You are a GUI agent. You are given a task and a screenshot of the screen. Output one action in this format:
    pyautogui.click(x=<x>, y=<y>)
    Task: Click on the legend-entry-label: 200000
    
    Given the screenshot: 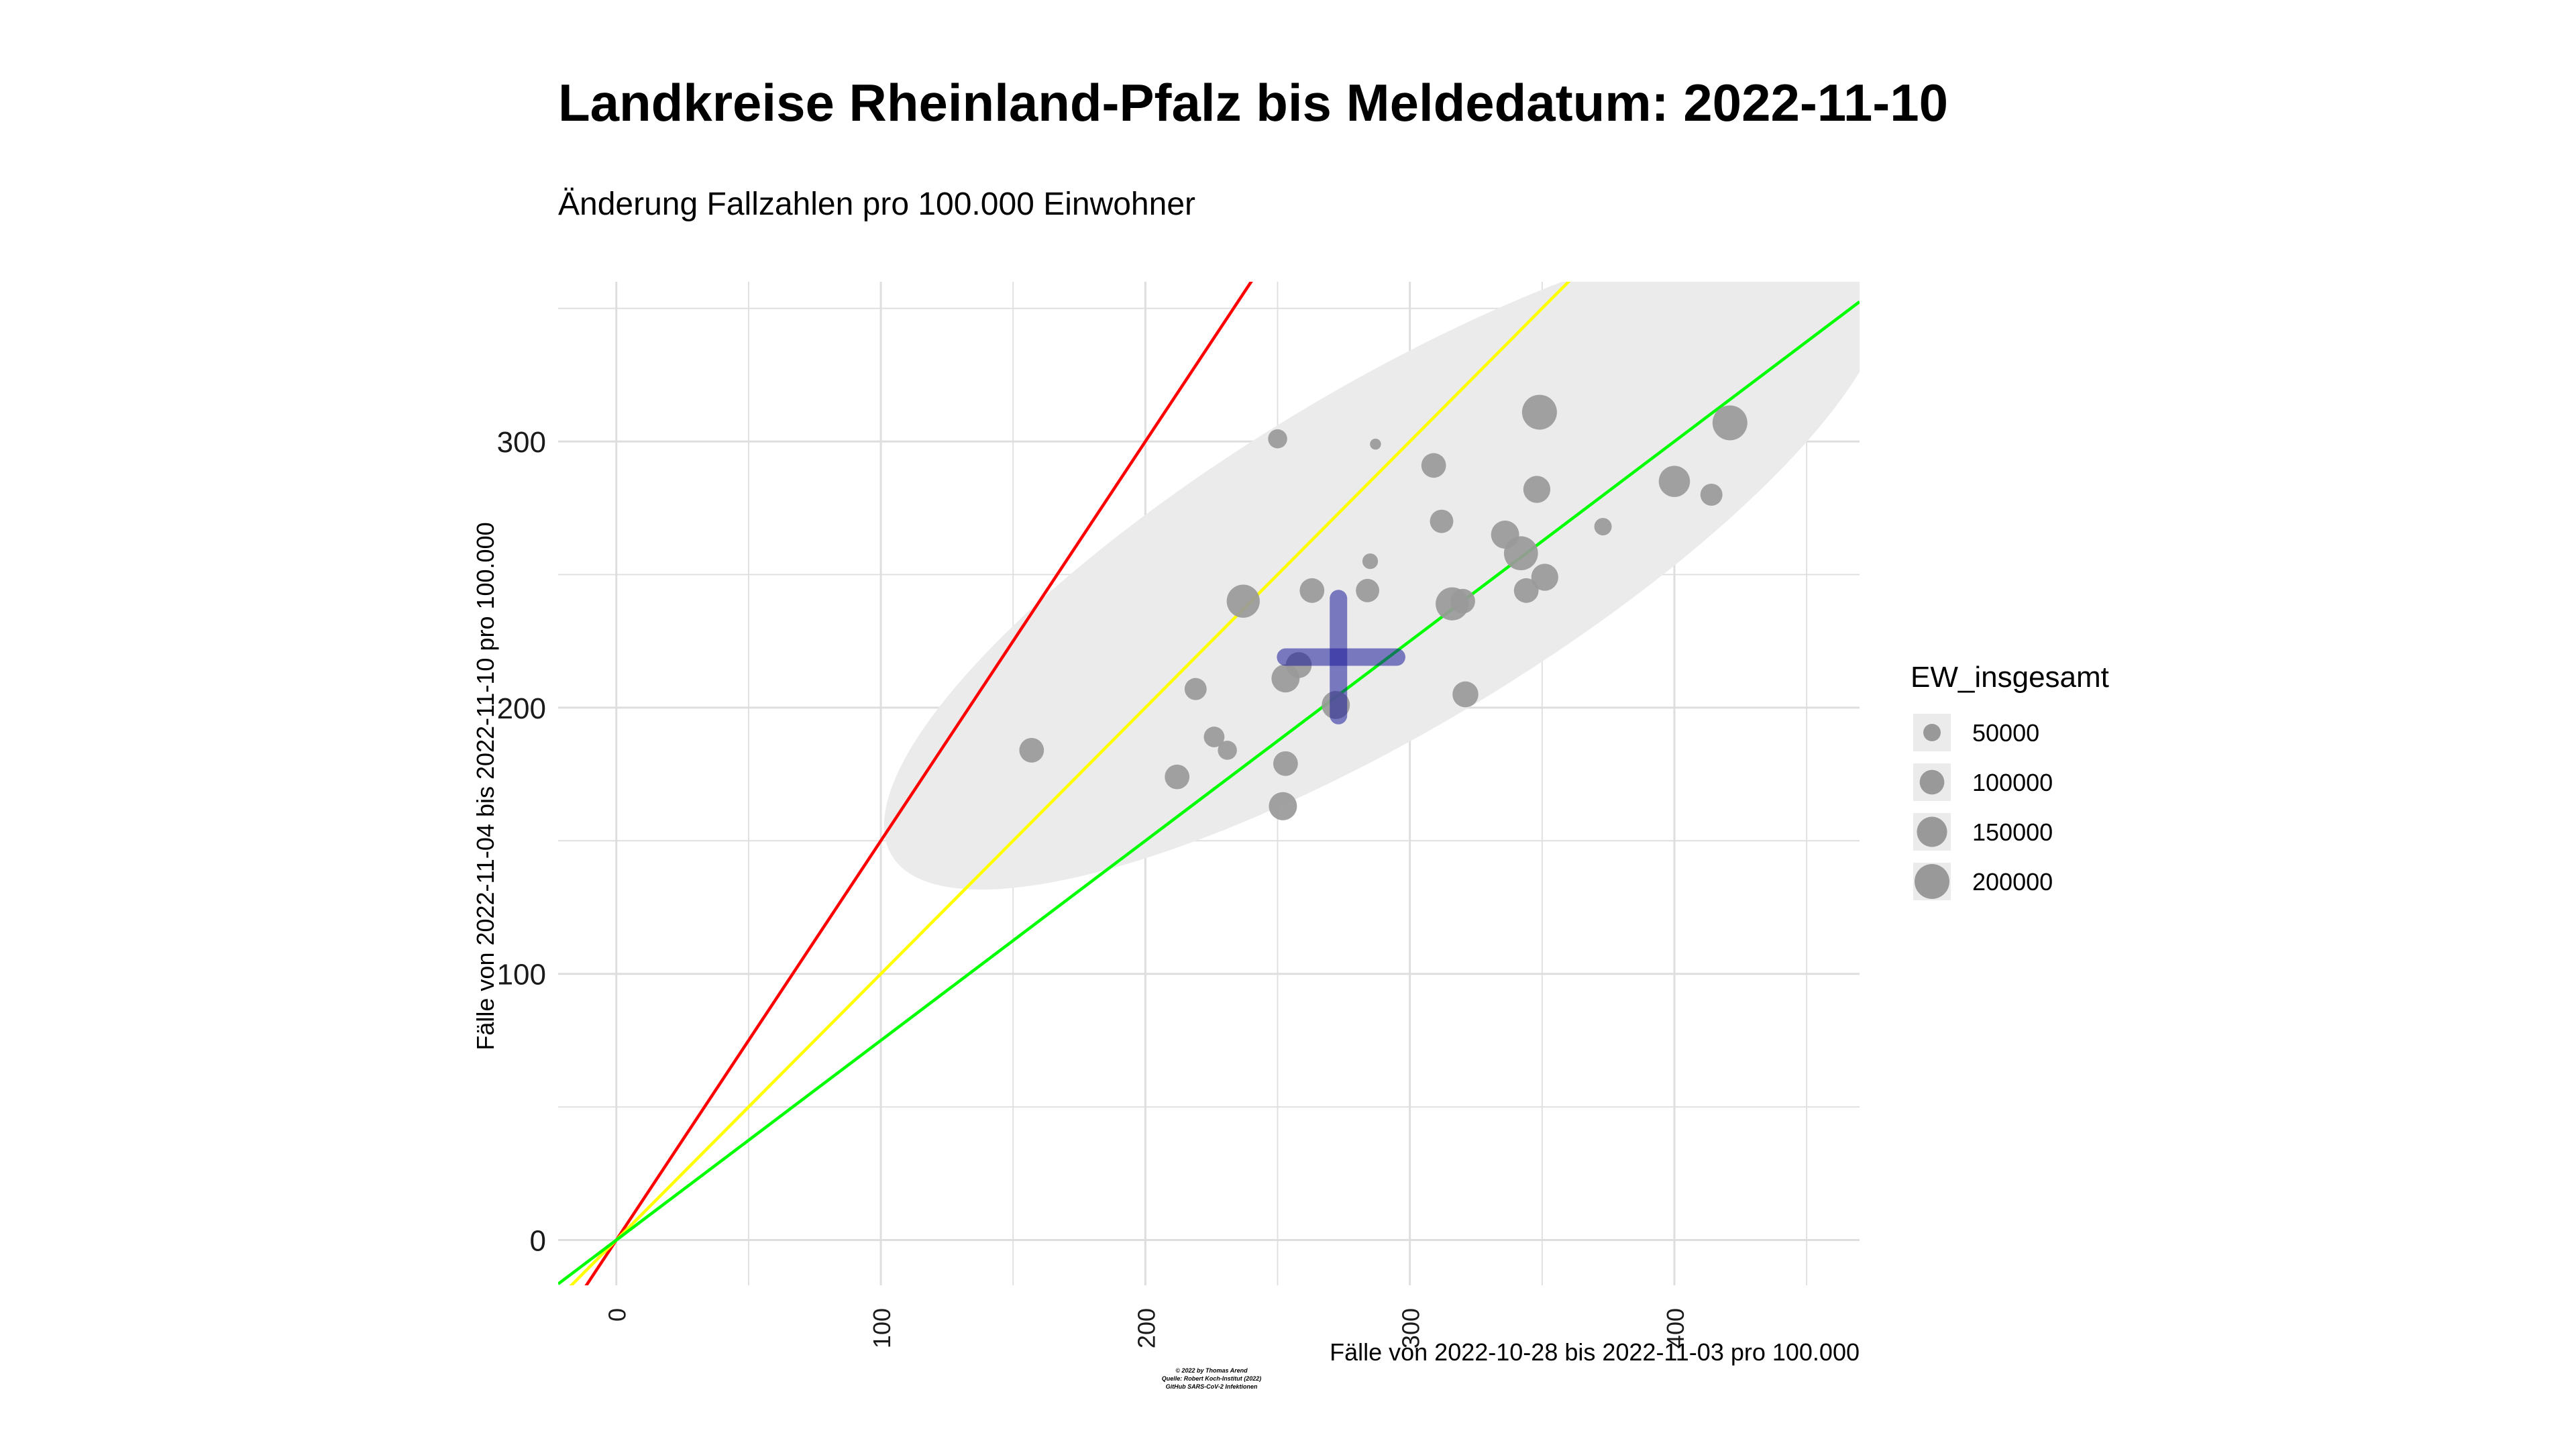 What is the action you would take?
    pyautogui.click(x=2012, y=882)
    